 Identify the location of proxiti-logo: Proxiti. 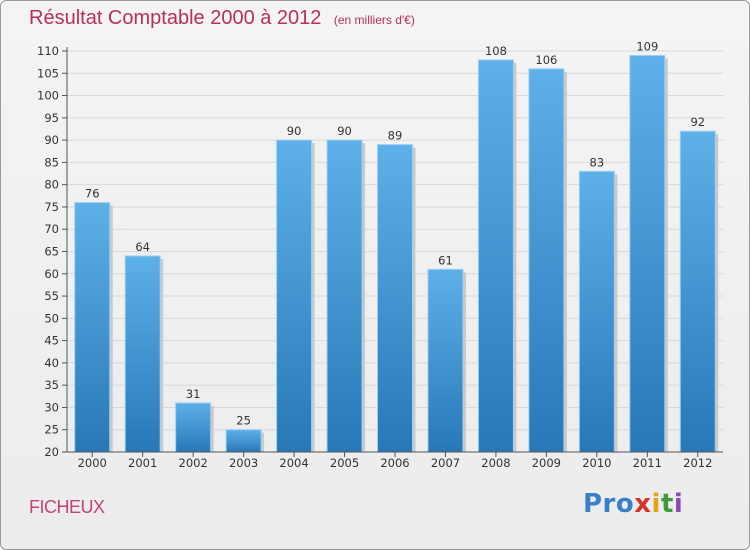
(633, 504).